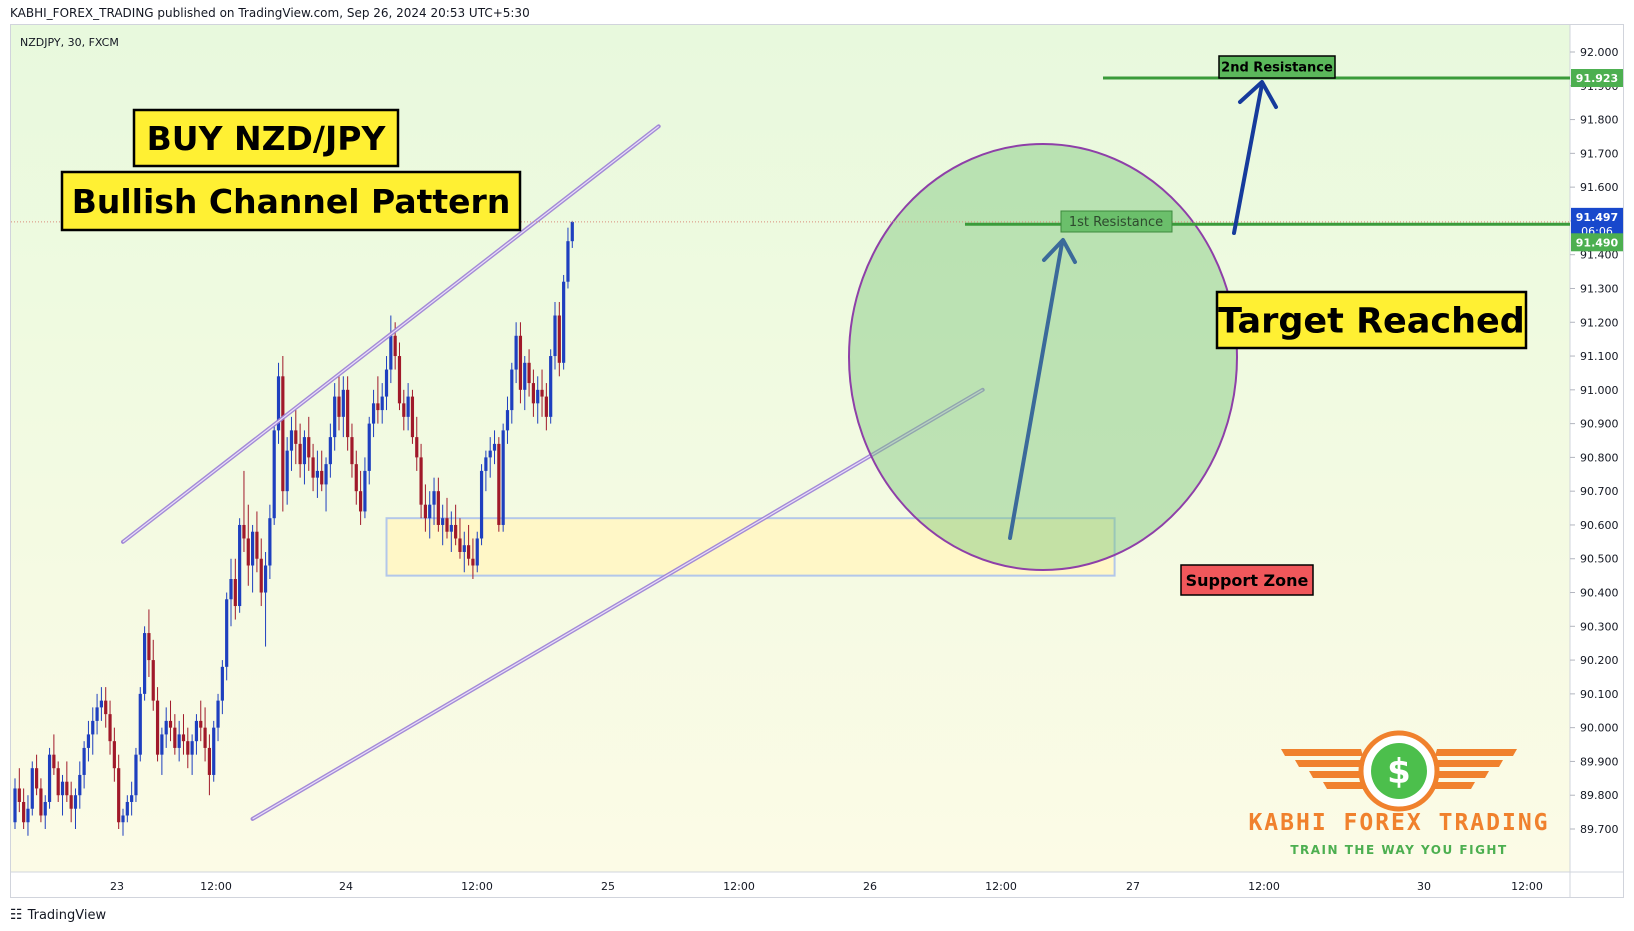 Image resolution: width=1634 pixels, height=931 pixels. What do you see at coordinates (1036, 390) in the screenshot?
I see `arrow-to-first-resistance` at bounding box center [1036, 390].